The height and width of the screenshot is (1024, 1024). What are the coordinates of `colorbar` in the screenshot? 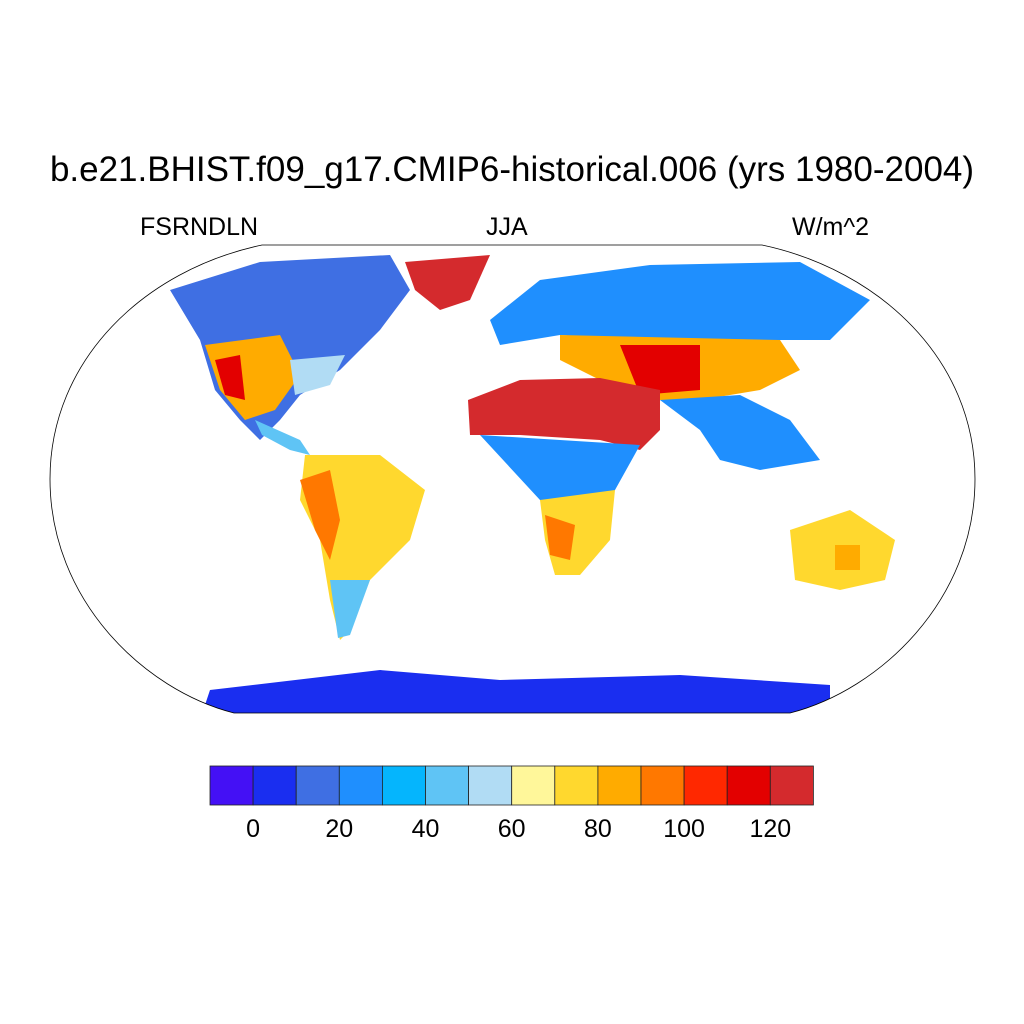 It's located at (511, 785).